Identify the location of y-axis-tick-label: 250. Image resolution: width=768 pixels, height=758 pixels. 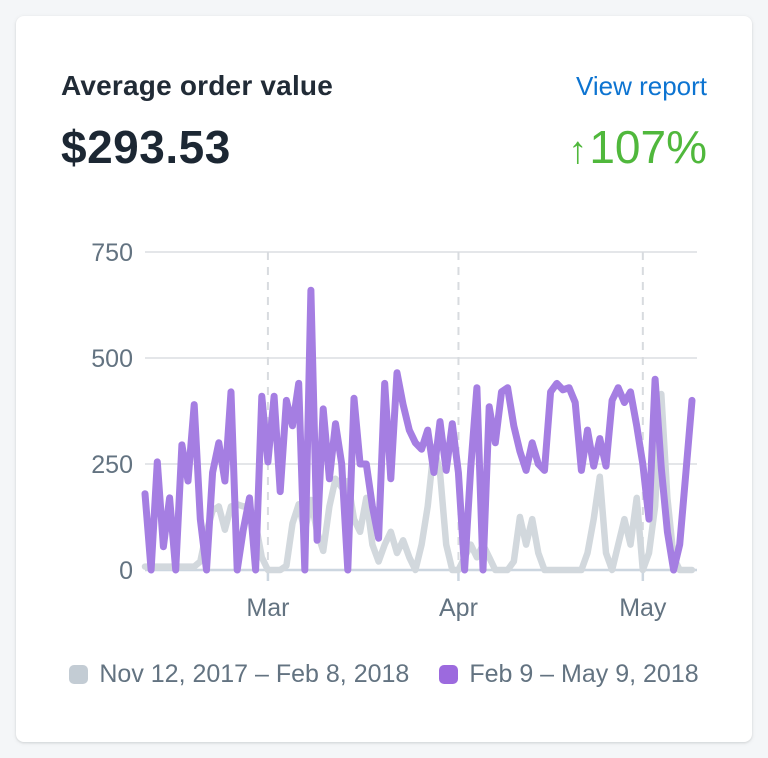
(112, 465).